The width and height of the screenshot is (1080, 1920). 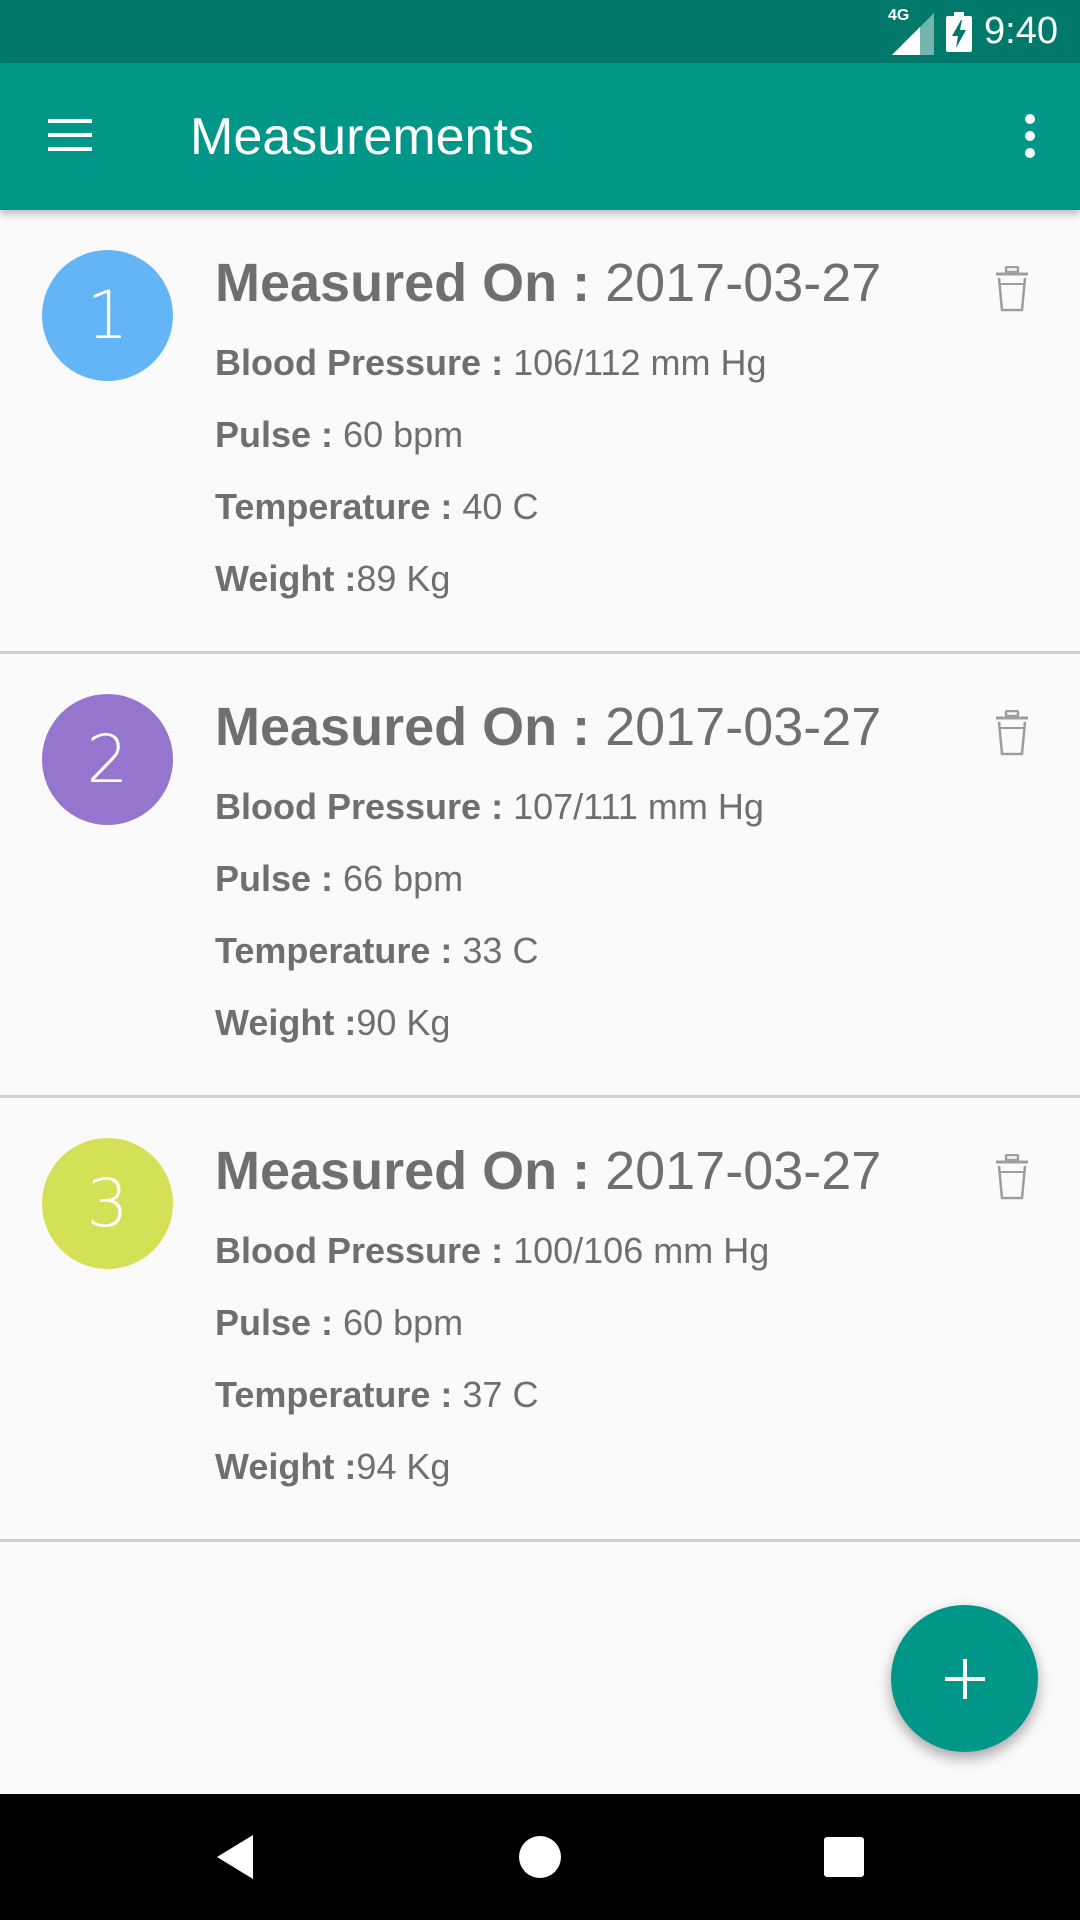 What do you see at coordinates (540, 31) in the screenshot?
I see `status-bar: 4G 9:40` at bounding box center [540, 31].